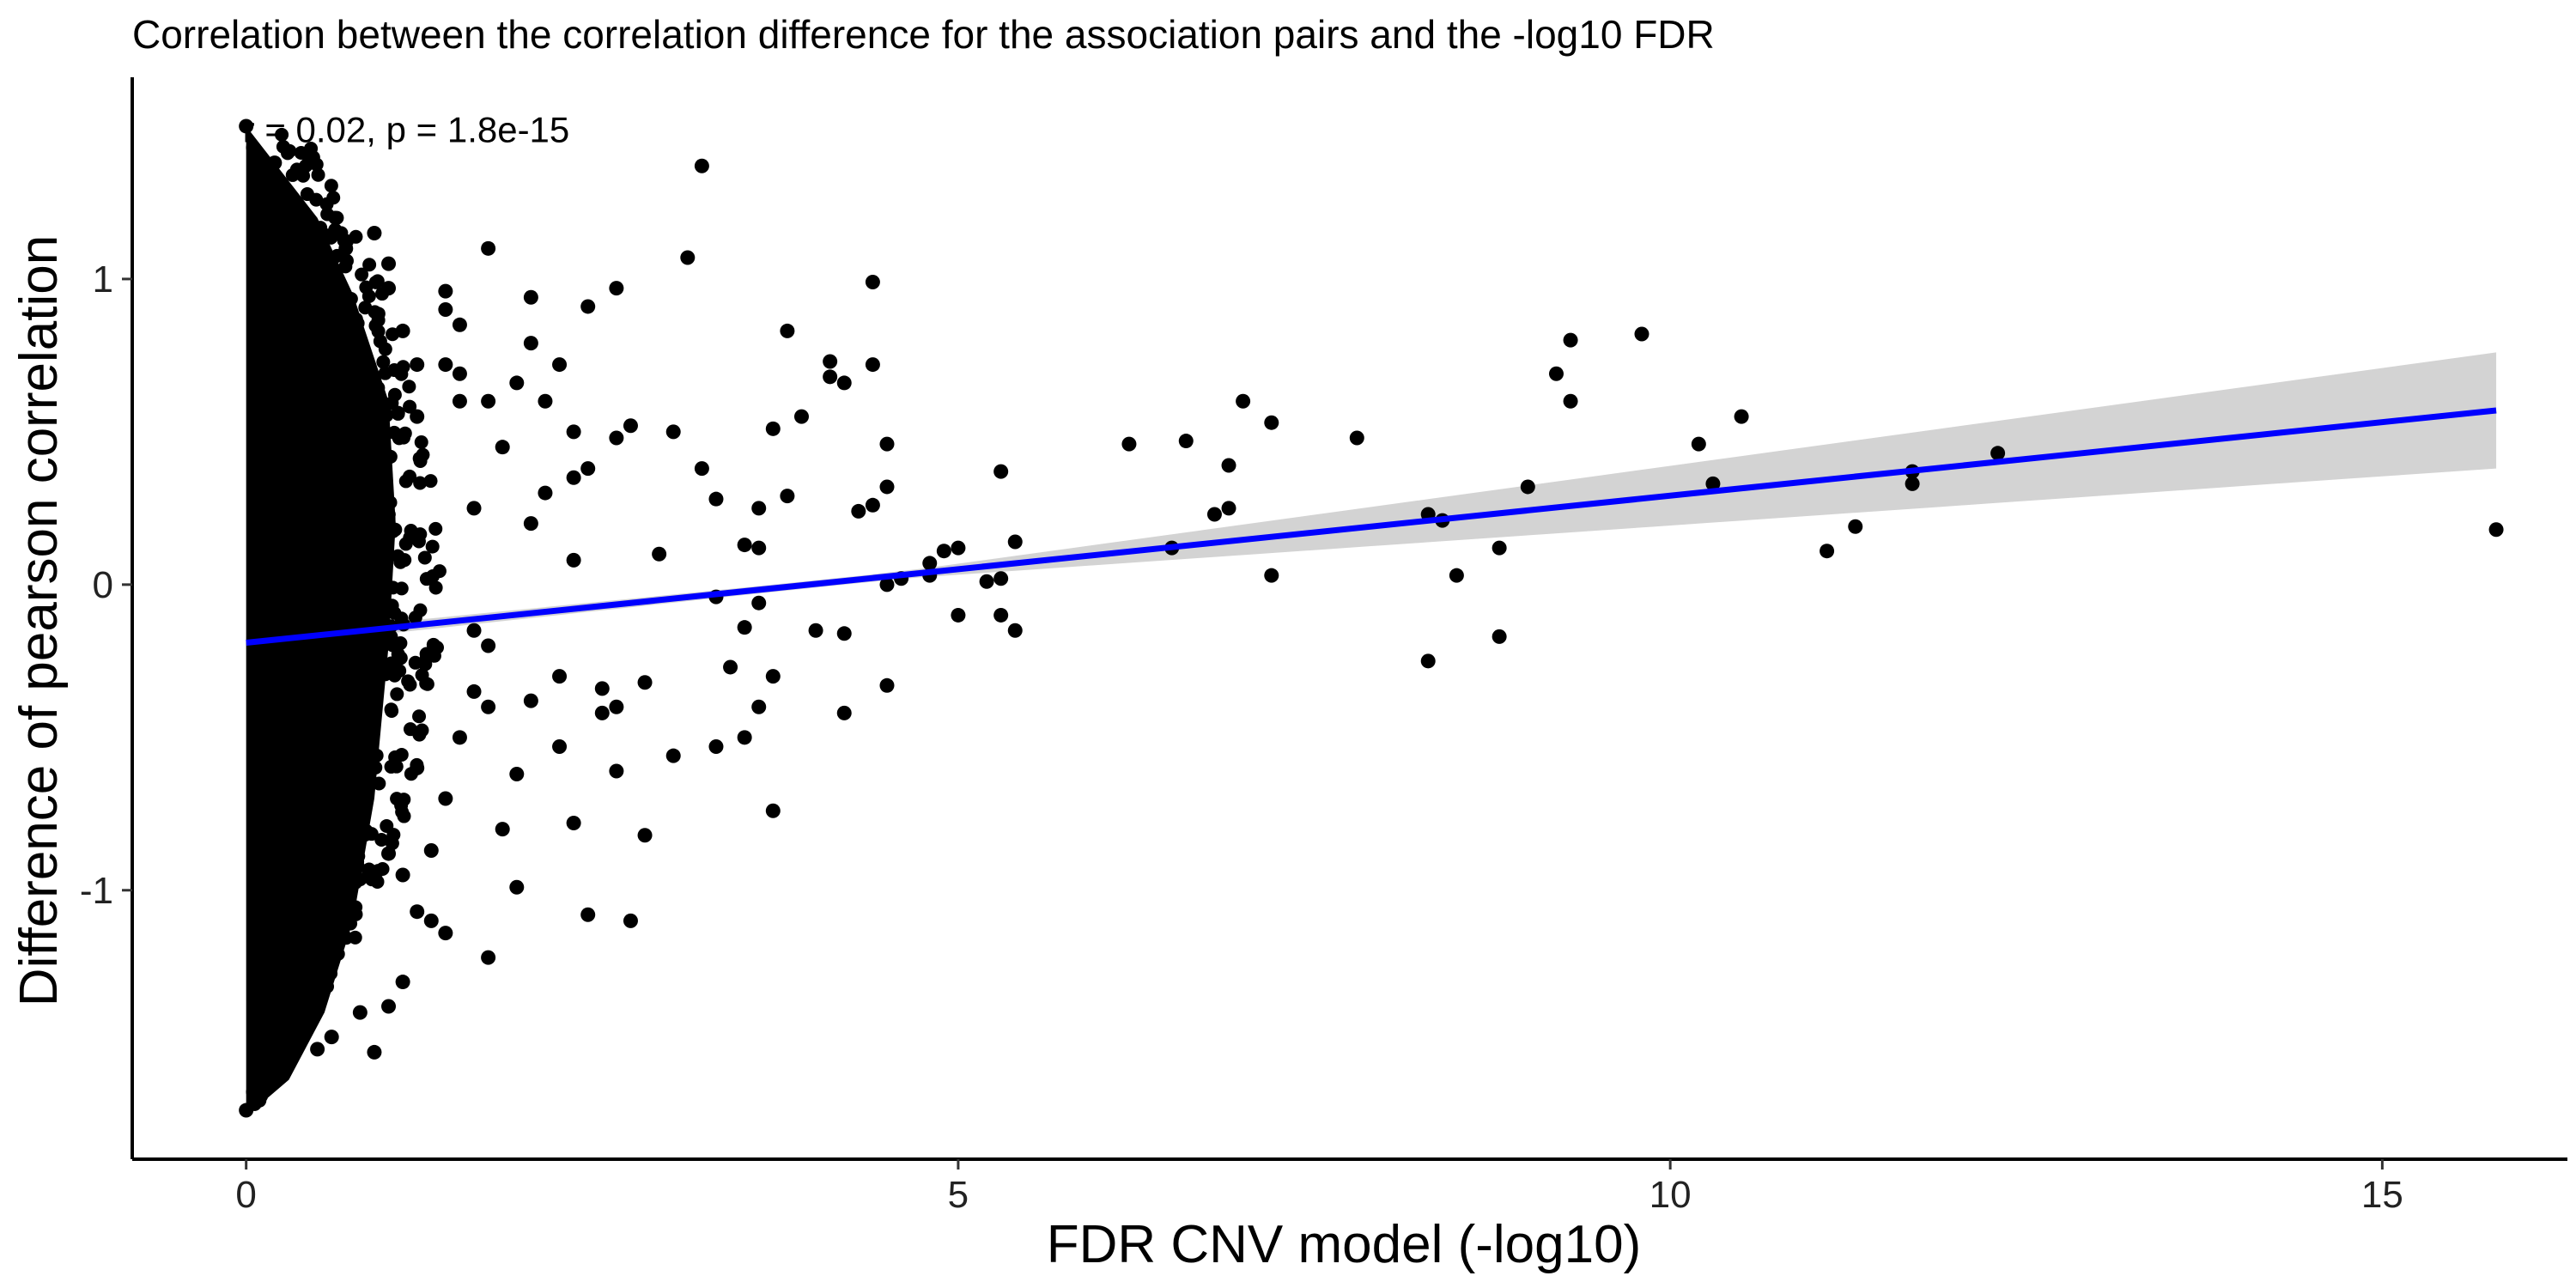 The image size is (2576, 1288). What do you see at coordinates (346, 618) in the screenshot?
I see `dense-point-cloud` at bounding box center [346, 618].